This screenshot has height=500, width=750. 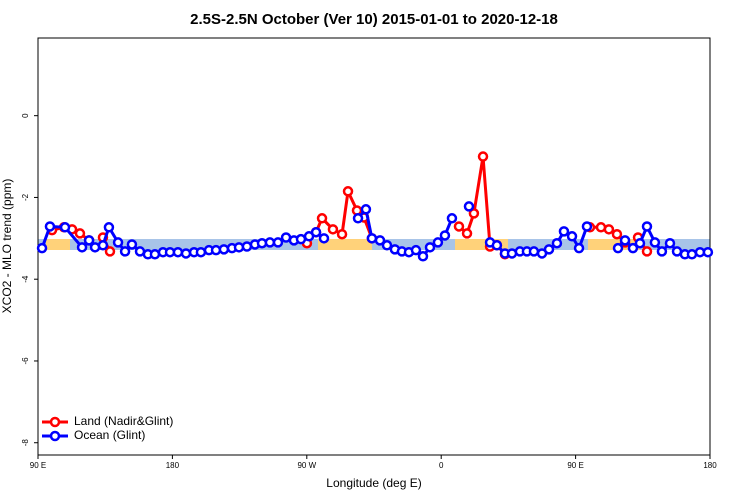 I want to click on ocean-band, so click(x=374, y=244).